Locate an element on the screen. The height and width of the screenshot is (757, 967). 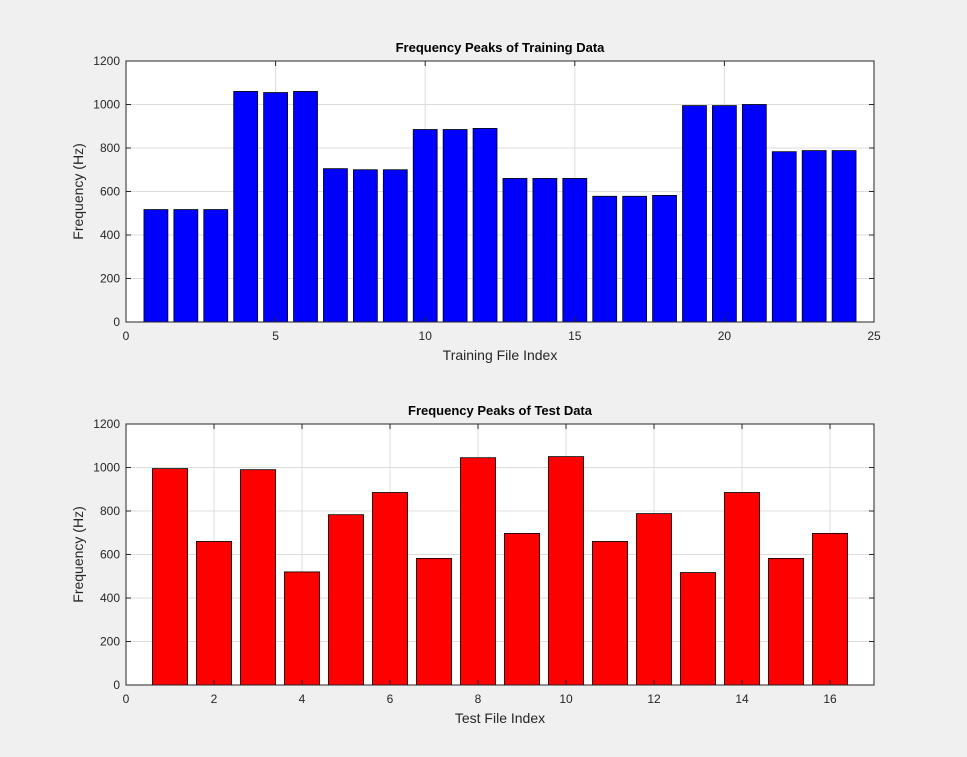
x-tick-label: 2 is located at coordinates (214, 699).